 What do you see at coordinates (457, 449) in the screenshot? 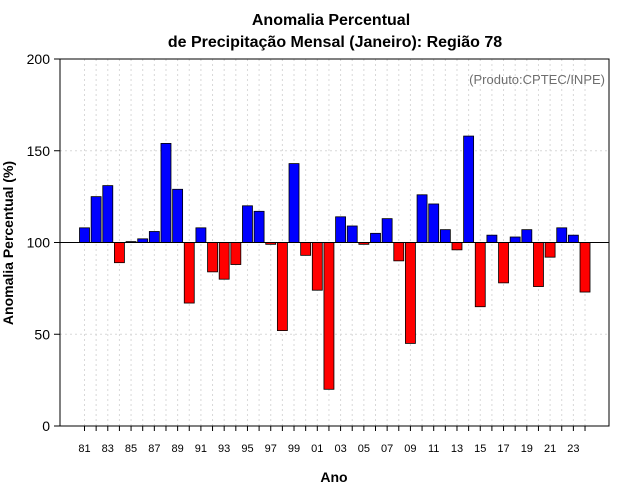
I see `x-tick-label: 13` at bounding box center [457, 449].